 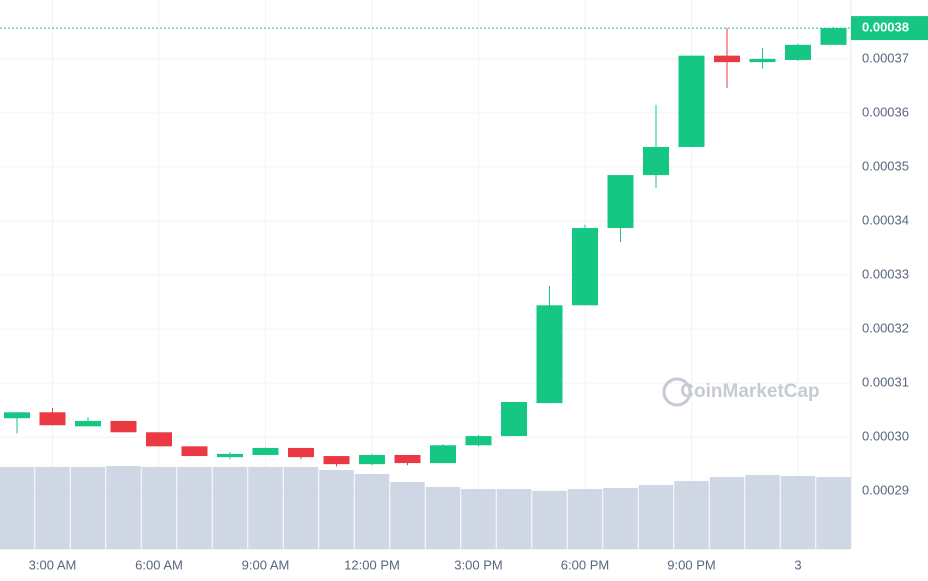 What do you see at coordinates (797, 564) in the screenshot?
I see `x-tick-label: 3` at bounding box center [797, 564].